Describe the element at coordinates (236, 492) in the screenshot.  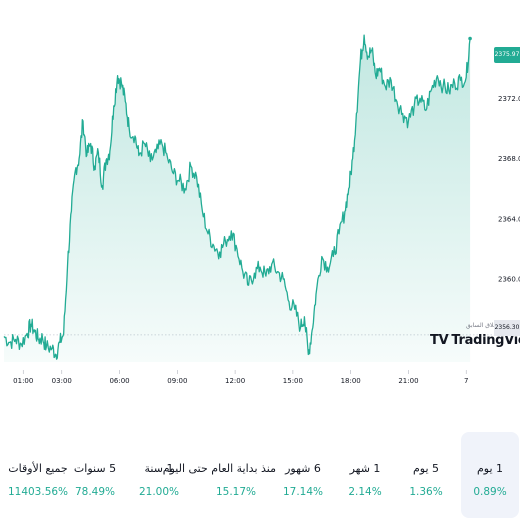
I see `period-change-value: 15.17%` at that location.